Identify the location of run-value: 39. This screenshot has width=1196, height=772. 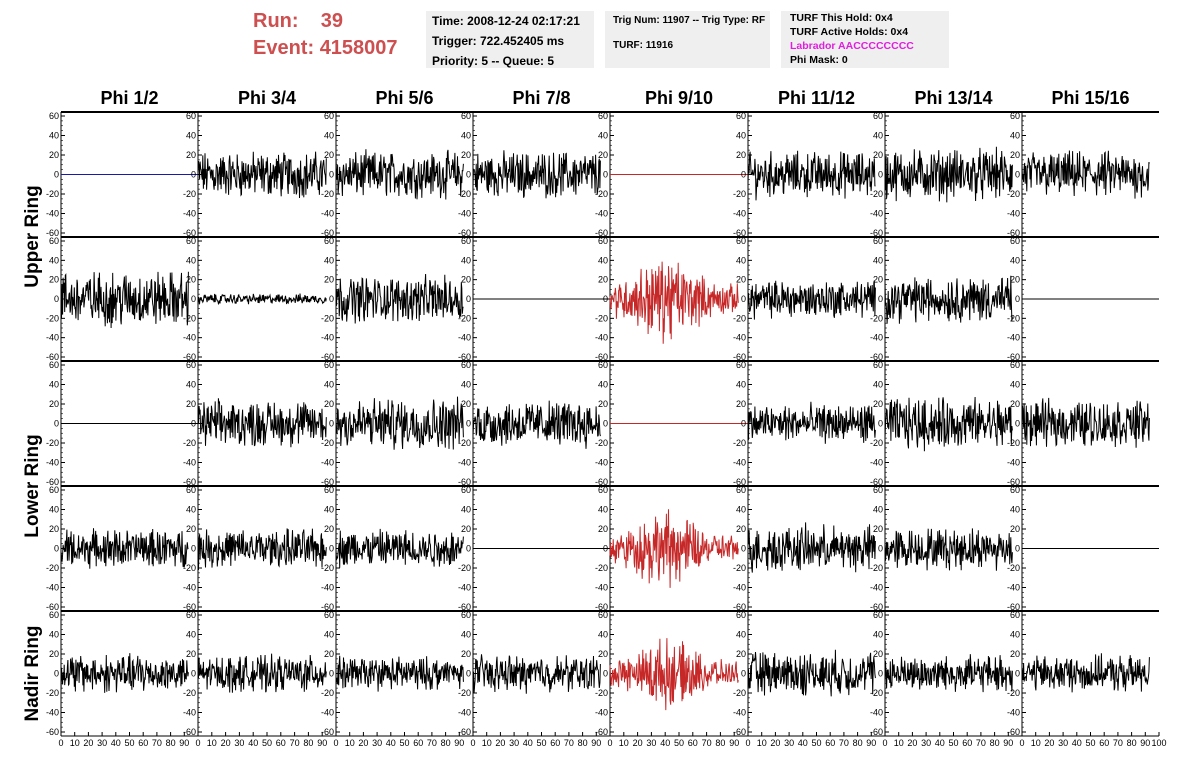
(332, 21).